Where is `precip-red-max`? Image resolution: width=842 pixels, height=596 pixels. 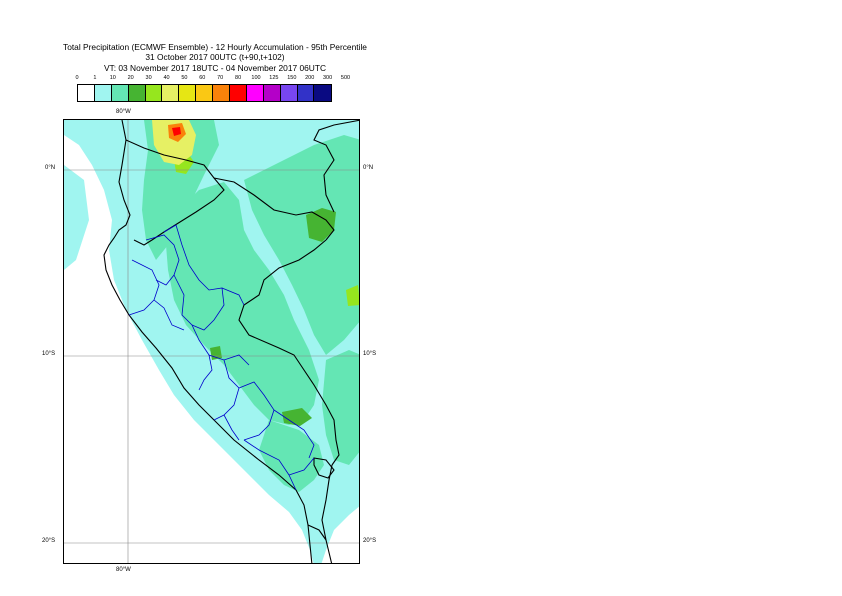
precip-red-max is located at coordinates (176, 131).